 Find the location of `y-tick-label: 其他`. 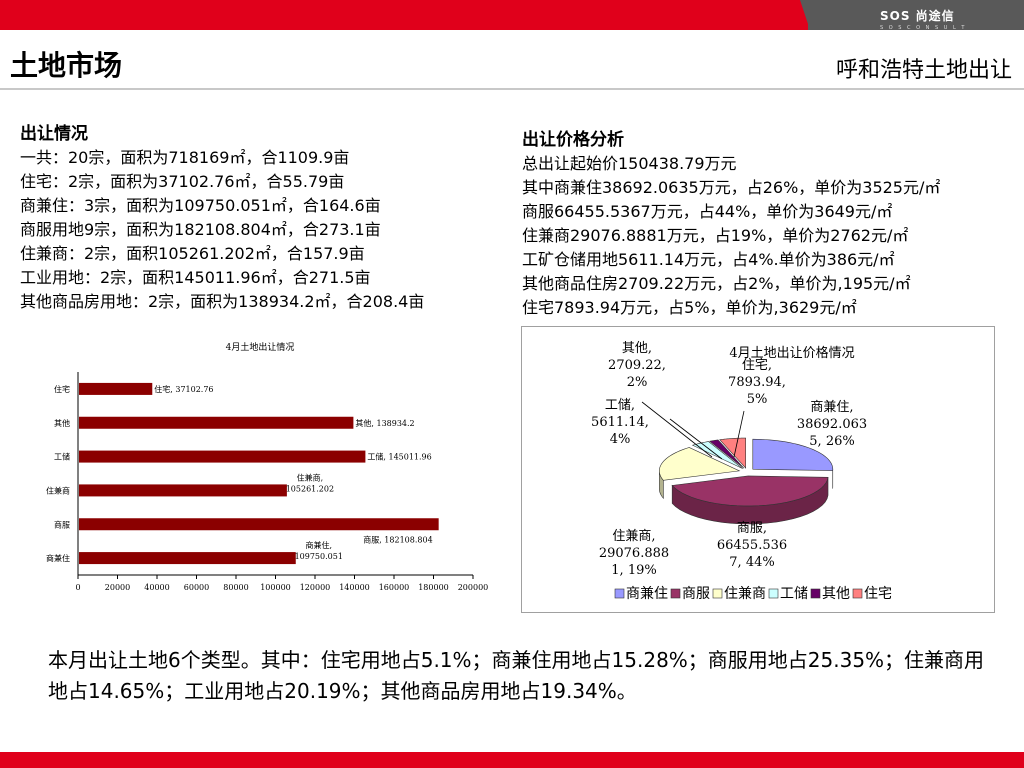

y-tick-label: 其他 is located at coordinates (62, 423).